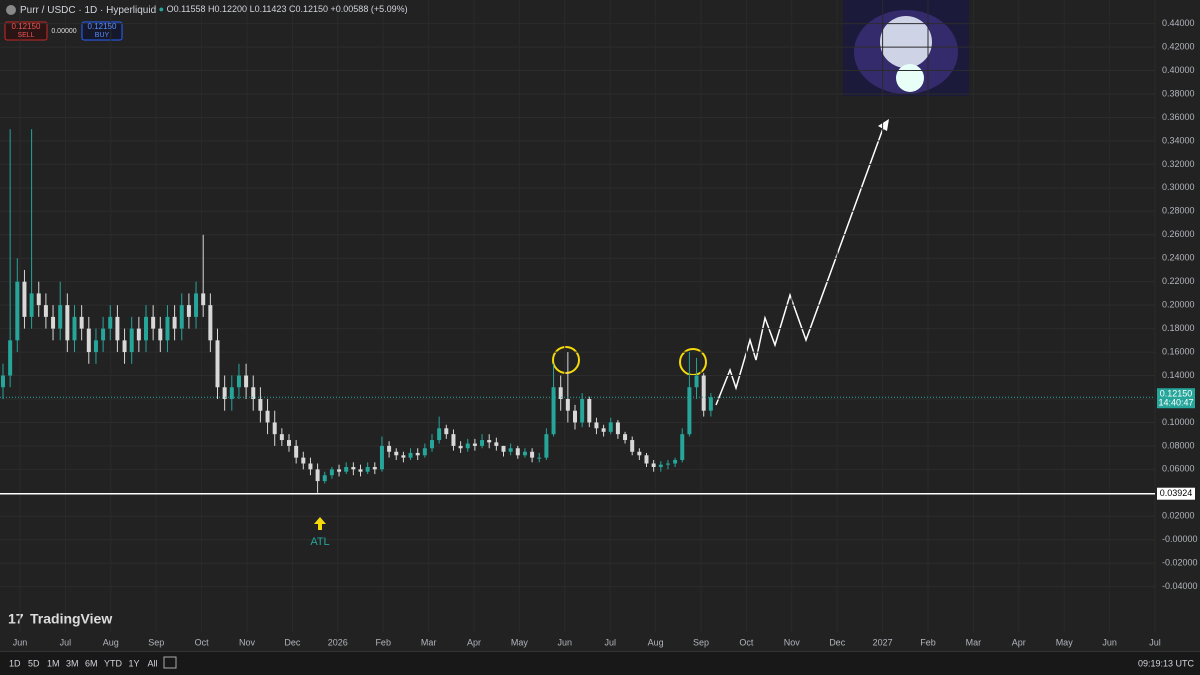 The width and height of the screenshot is (1200, 675). Describe the element at coordinates (252, 9) in the screenshot. I see `ohlc-key: L` at that location.